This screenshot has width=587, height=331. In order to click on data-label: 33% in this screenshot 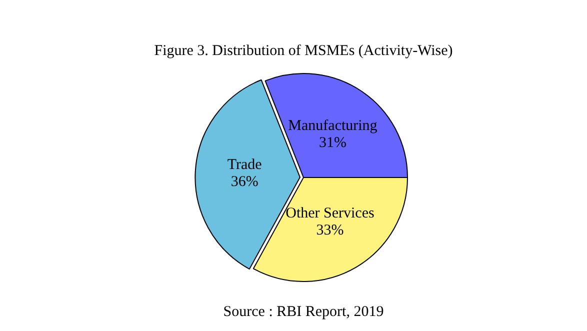, I will do `click(330, 230)`.